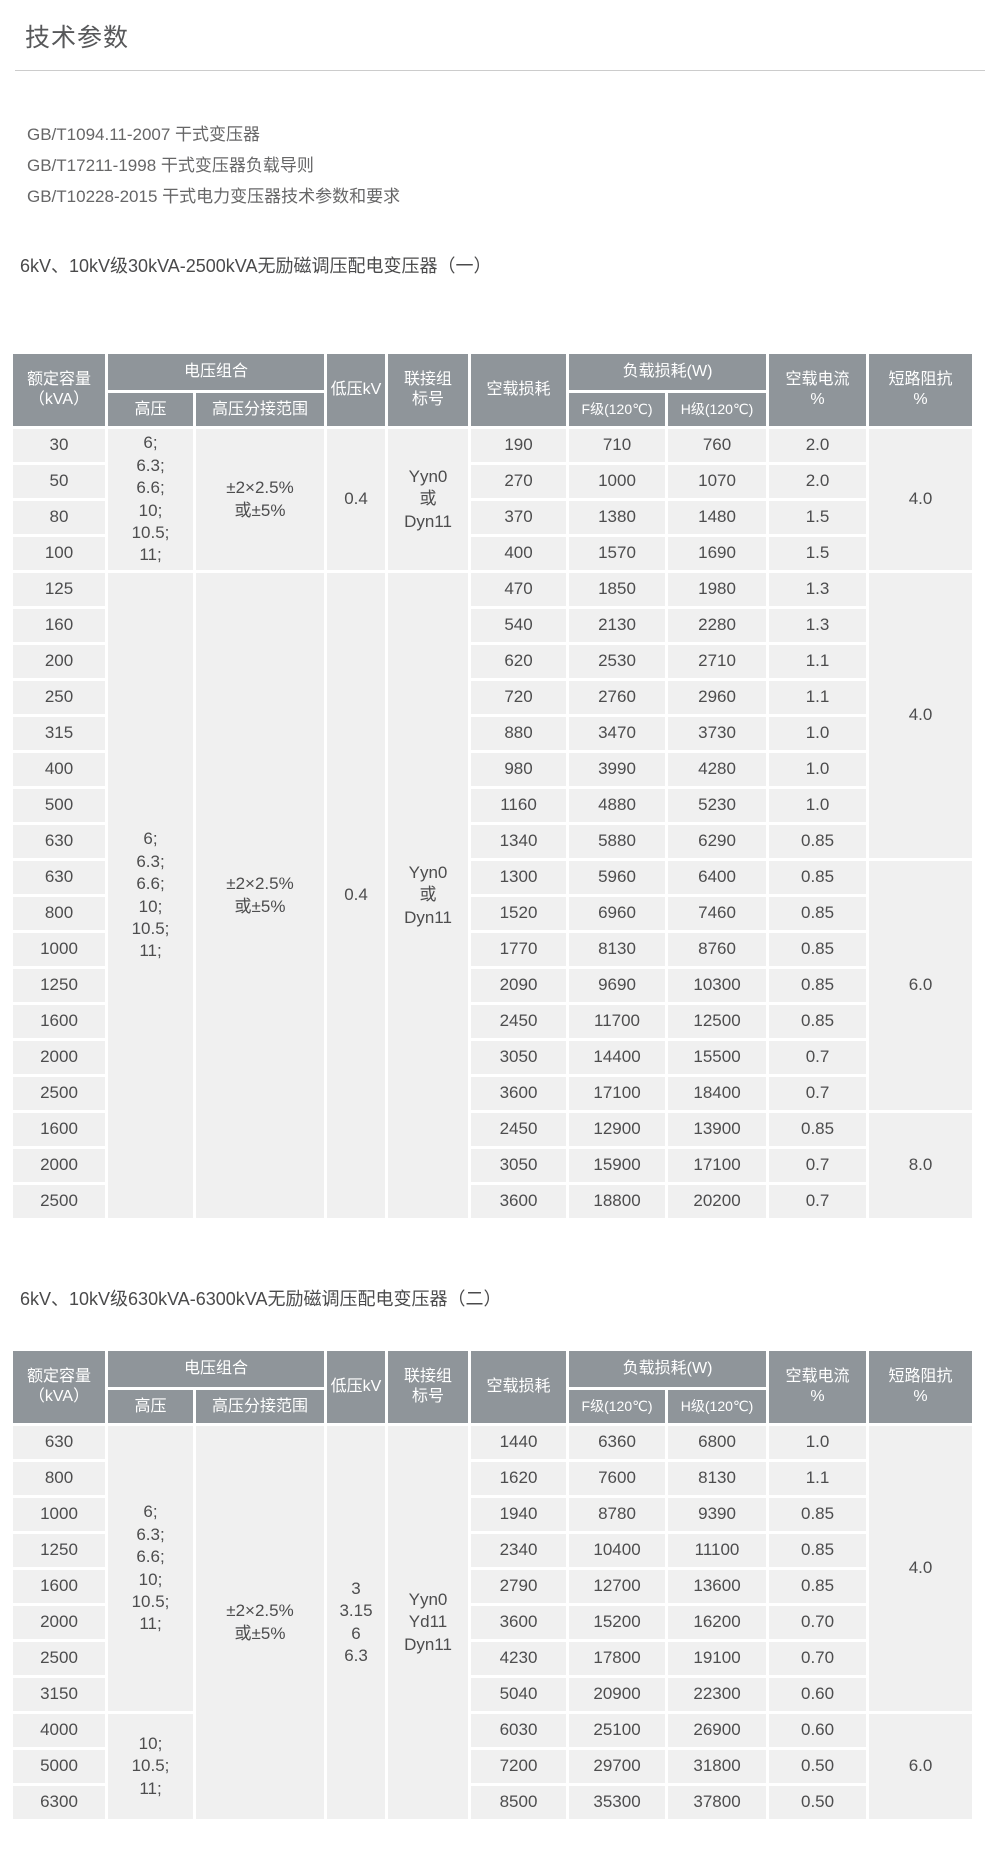  Describe the element at coordinates (818, 1478) in the screenshot. I see `table-cell: 1.1` at that location.